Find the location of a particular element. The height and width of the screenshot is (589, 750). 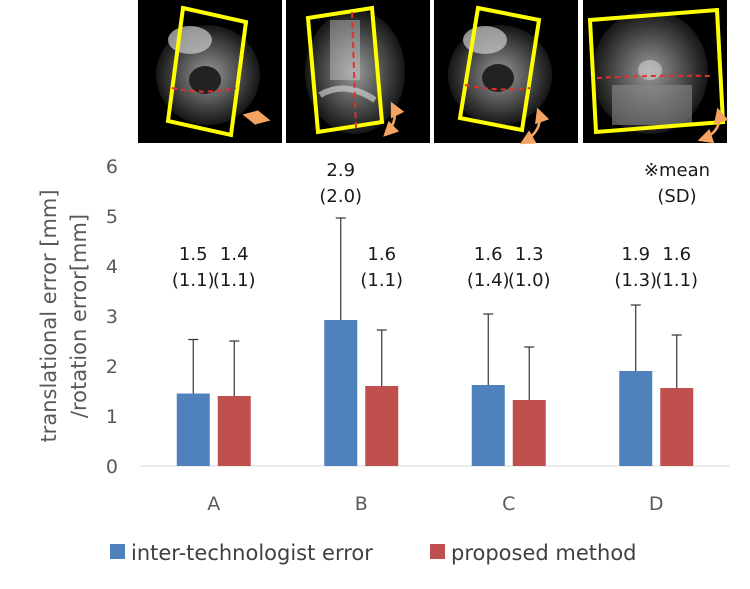

y-tick-label: 4 is located at coordinates (112, 267).